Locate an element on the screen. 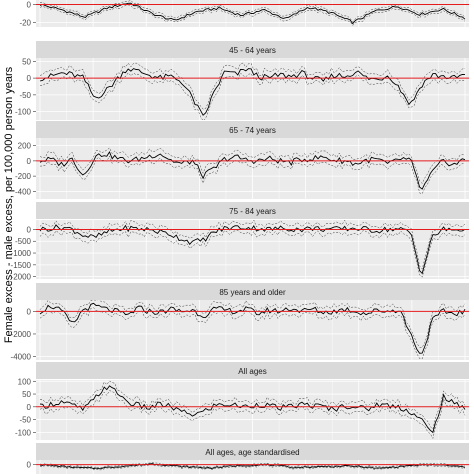 This screenshot has width=474, height=474. y-tick-label: 200 is located at coordinates (25, 146).